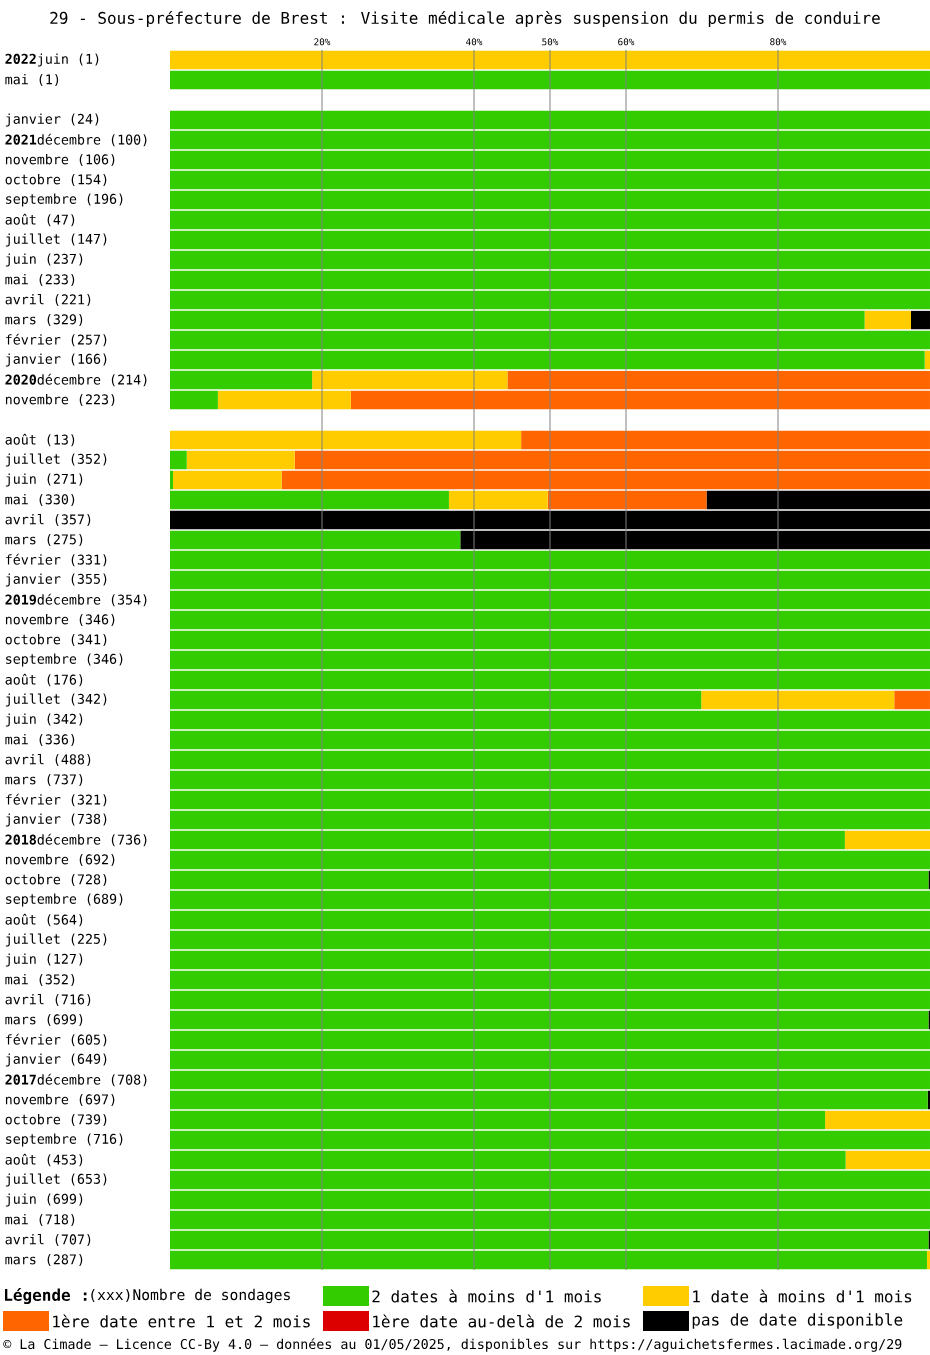 The width and height of the screenshot is (930, 1355). Describe the element at coordinates (48, 520) in the screenshot. I see `y-tick-label: avril (357)` at that location.